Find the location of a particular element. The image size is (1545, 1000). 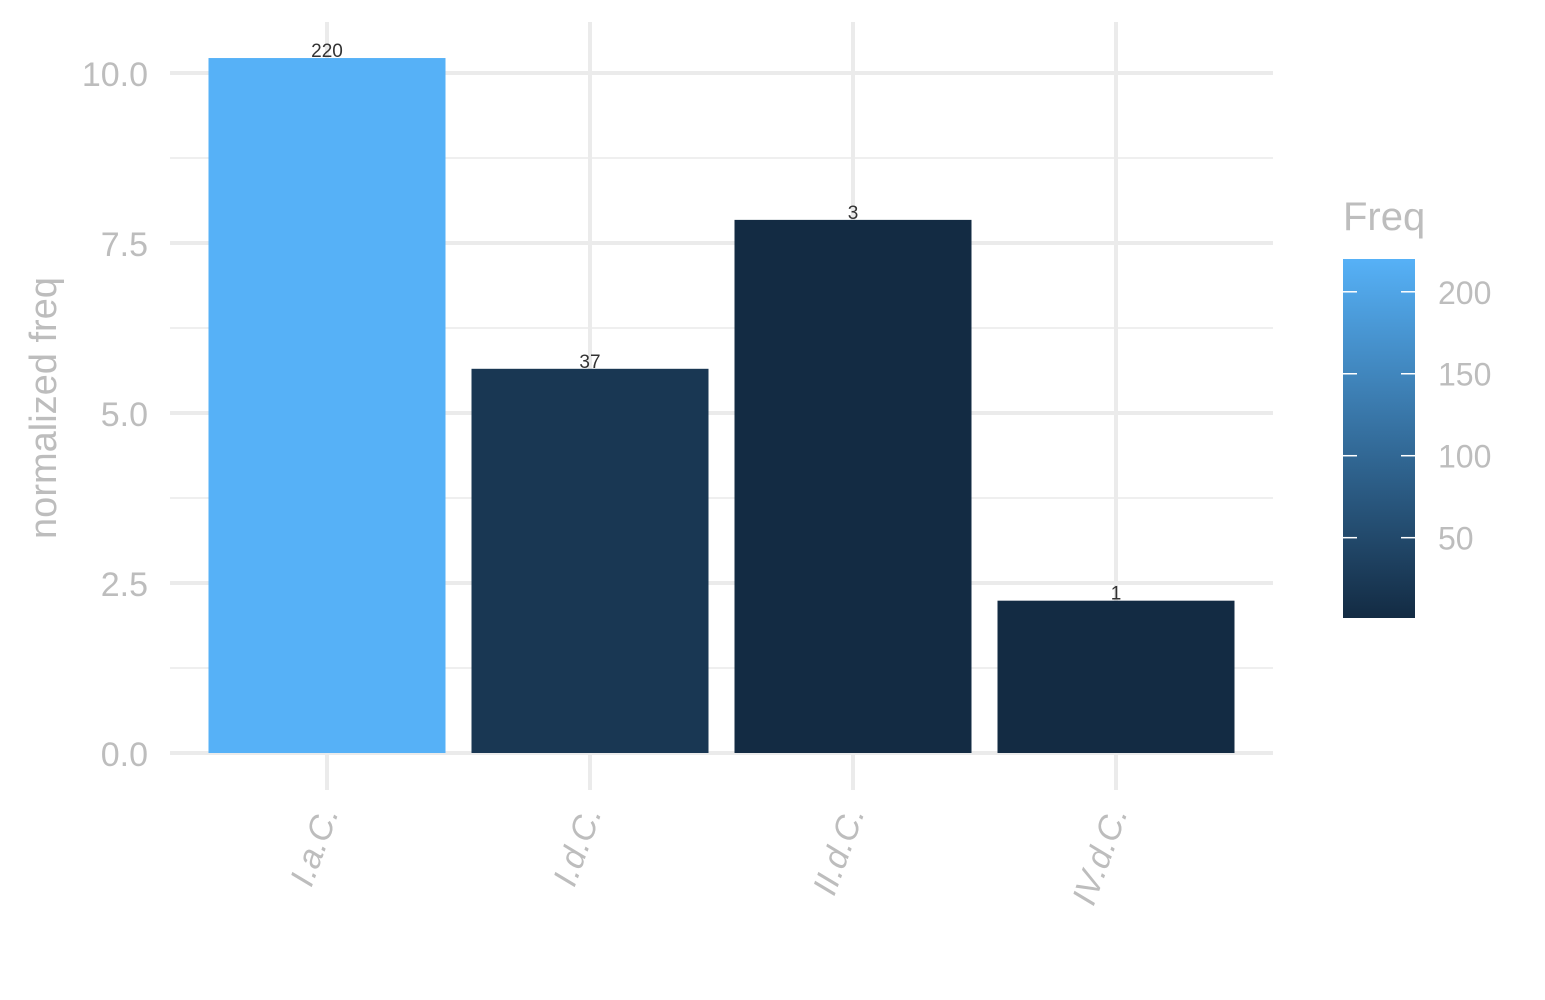

y-tick-label: 10.0 is located at coordinates (115, 75).